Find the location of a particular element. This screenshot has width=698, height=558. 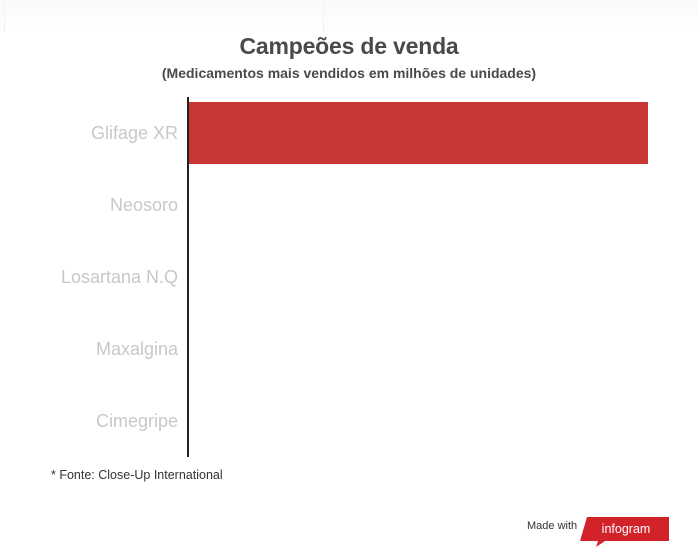

chart-title: Campeões de venda is located at coordinates (349, 46).